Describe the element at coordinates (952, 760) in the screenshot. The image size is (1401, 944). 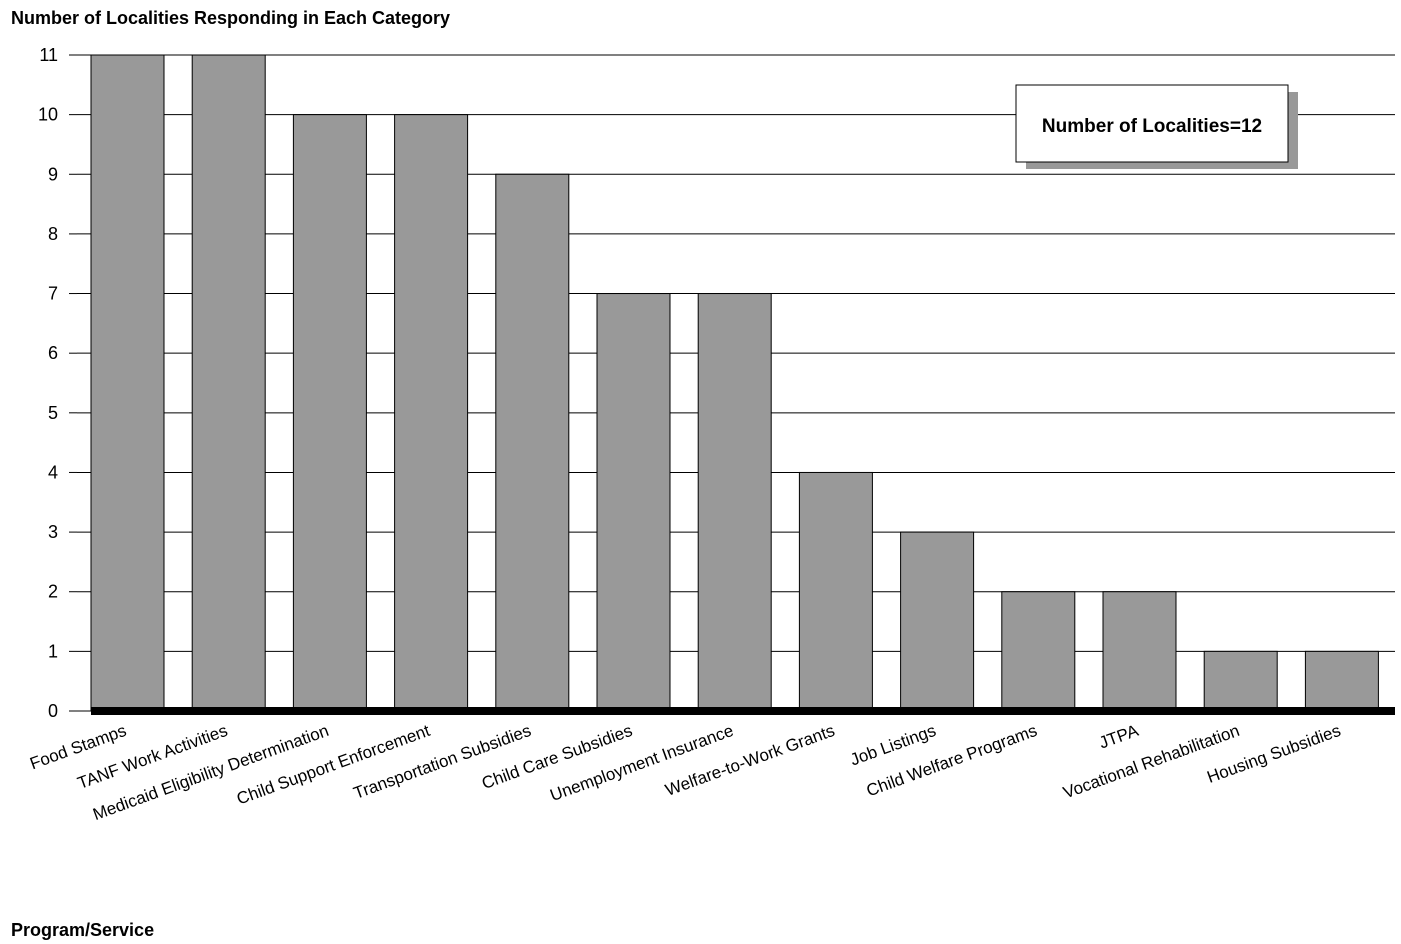
I see `category-label: Child Welfare Programs` at that location.